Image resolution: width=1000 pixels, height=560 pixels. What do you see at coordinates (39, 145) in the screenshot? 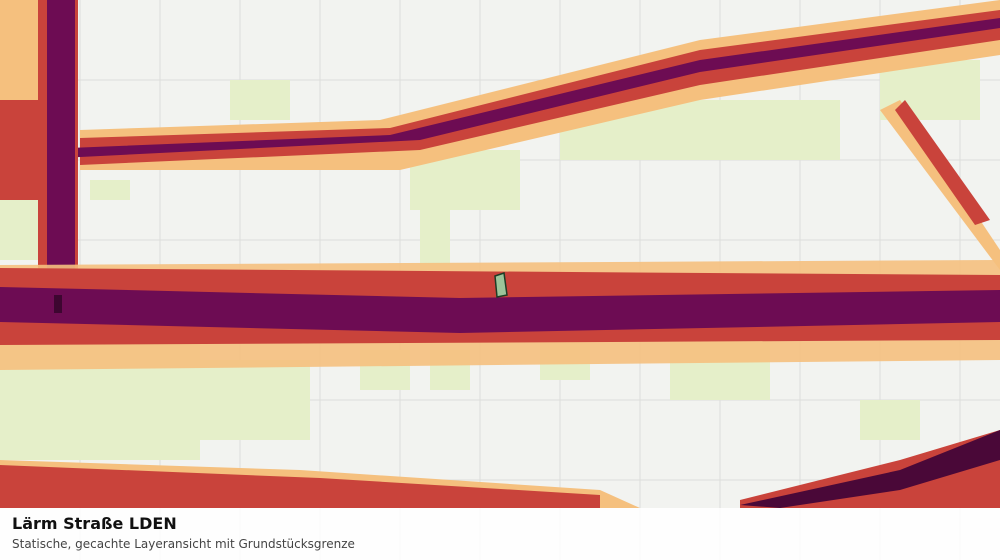
I see `vertical-road` at bounding box center [39, 145].